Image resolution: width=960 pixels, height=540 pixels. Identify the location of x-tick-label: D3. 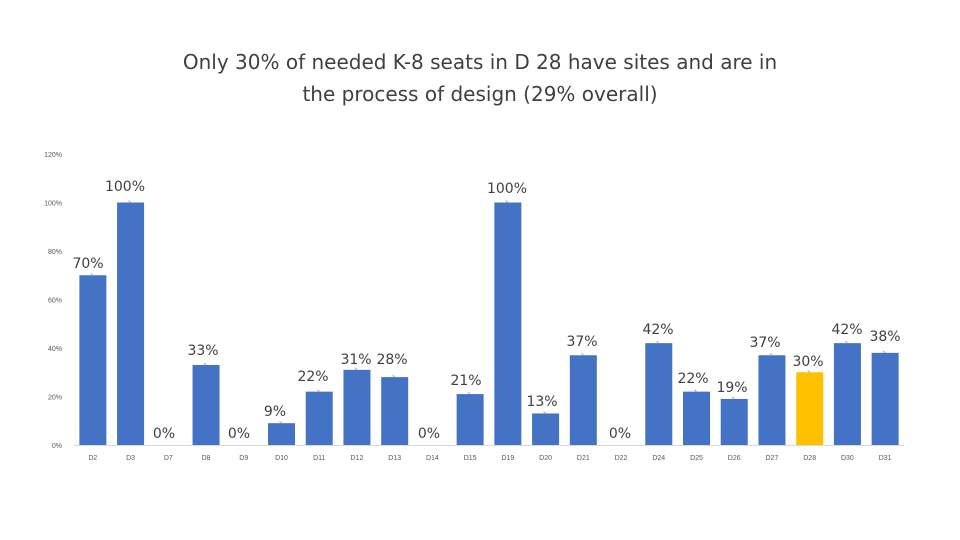
(130, 458).